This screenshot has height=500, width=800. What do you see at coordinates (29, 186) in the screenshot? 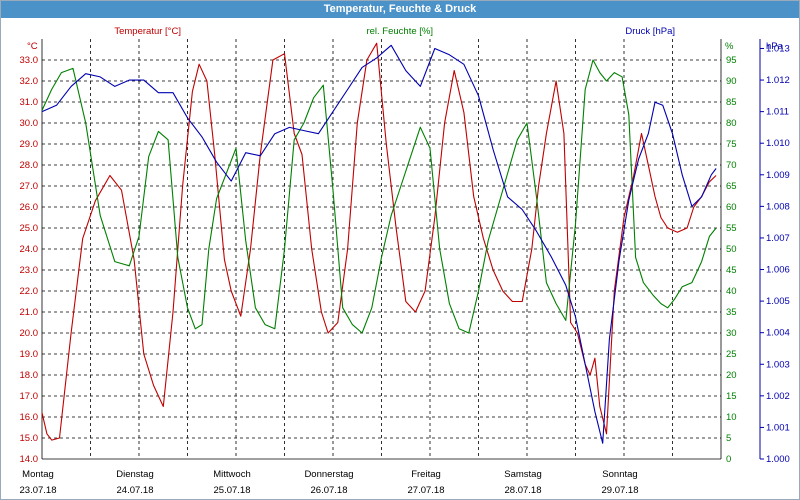
I see `temp-tick-label: 27.0` at bounding box center [29, 186].